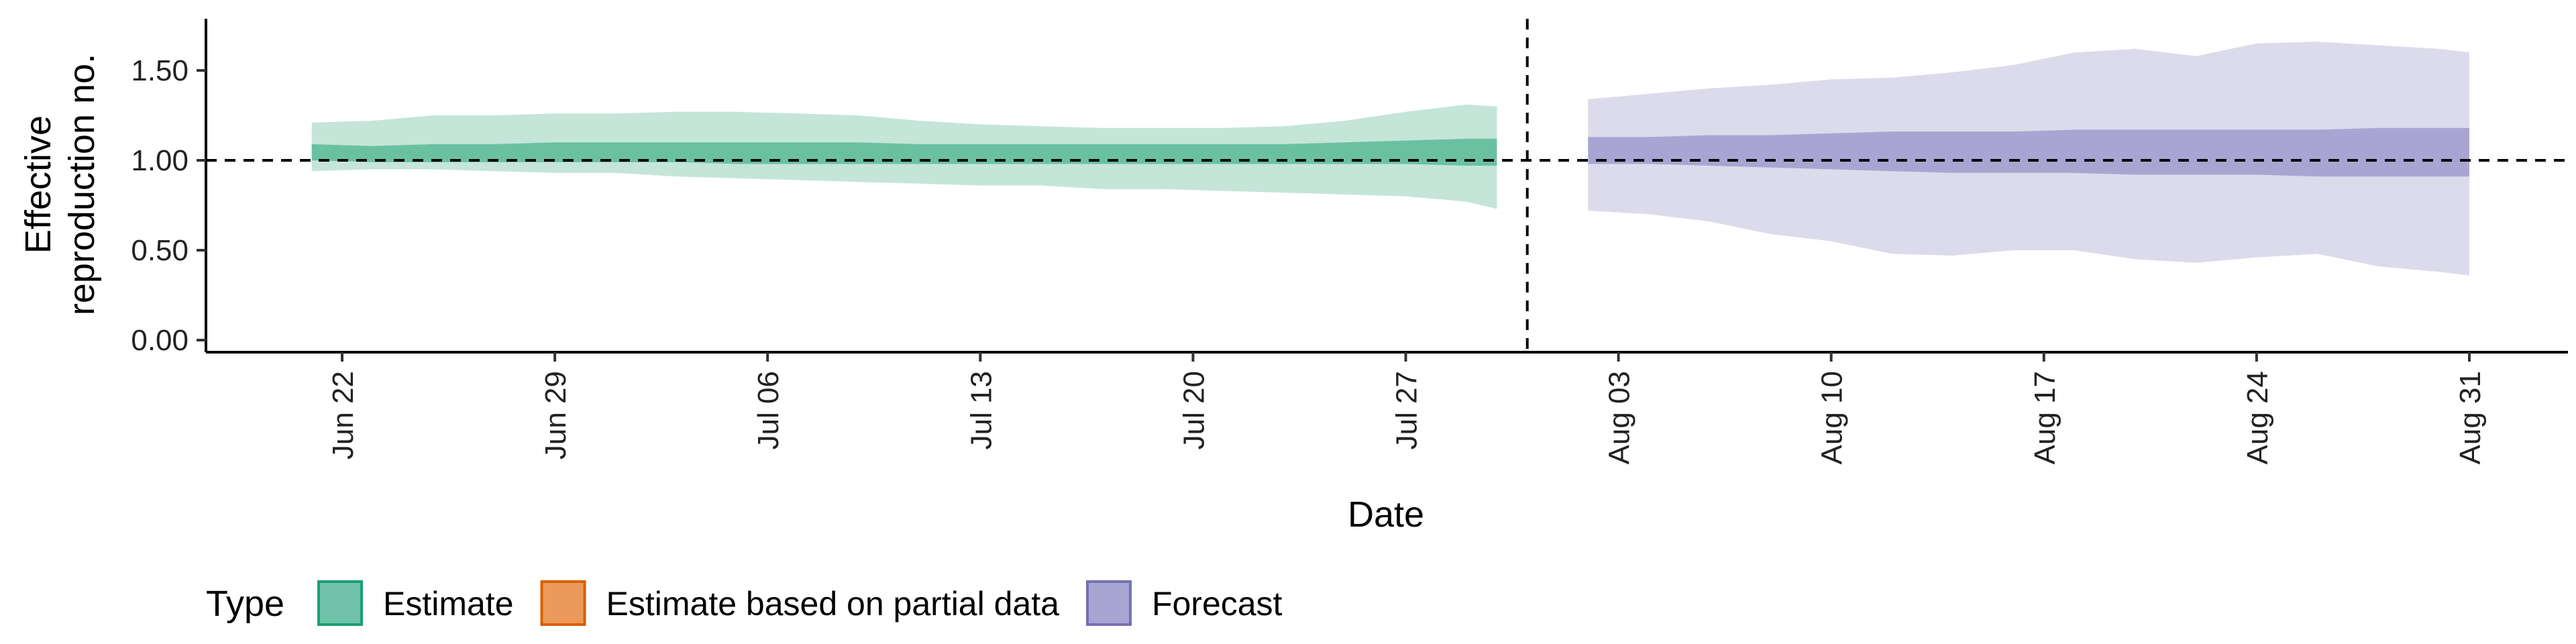  What do you see at coordinates (82, 184) in the screenshot?
I see `y-axis-title-line-2: reproduction no.` at bounding box center [82, 184].